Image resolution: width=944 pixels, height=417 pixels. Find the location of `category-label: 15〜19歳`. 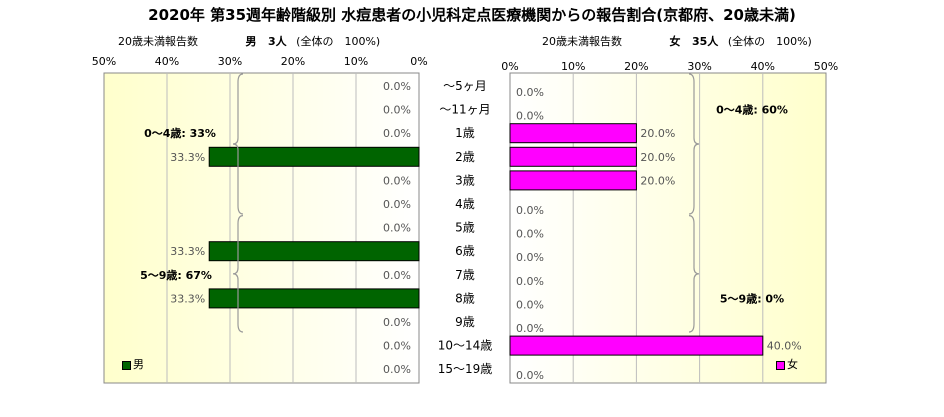

category-label: 15〜19歳 is located at coordinates (465, 369).